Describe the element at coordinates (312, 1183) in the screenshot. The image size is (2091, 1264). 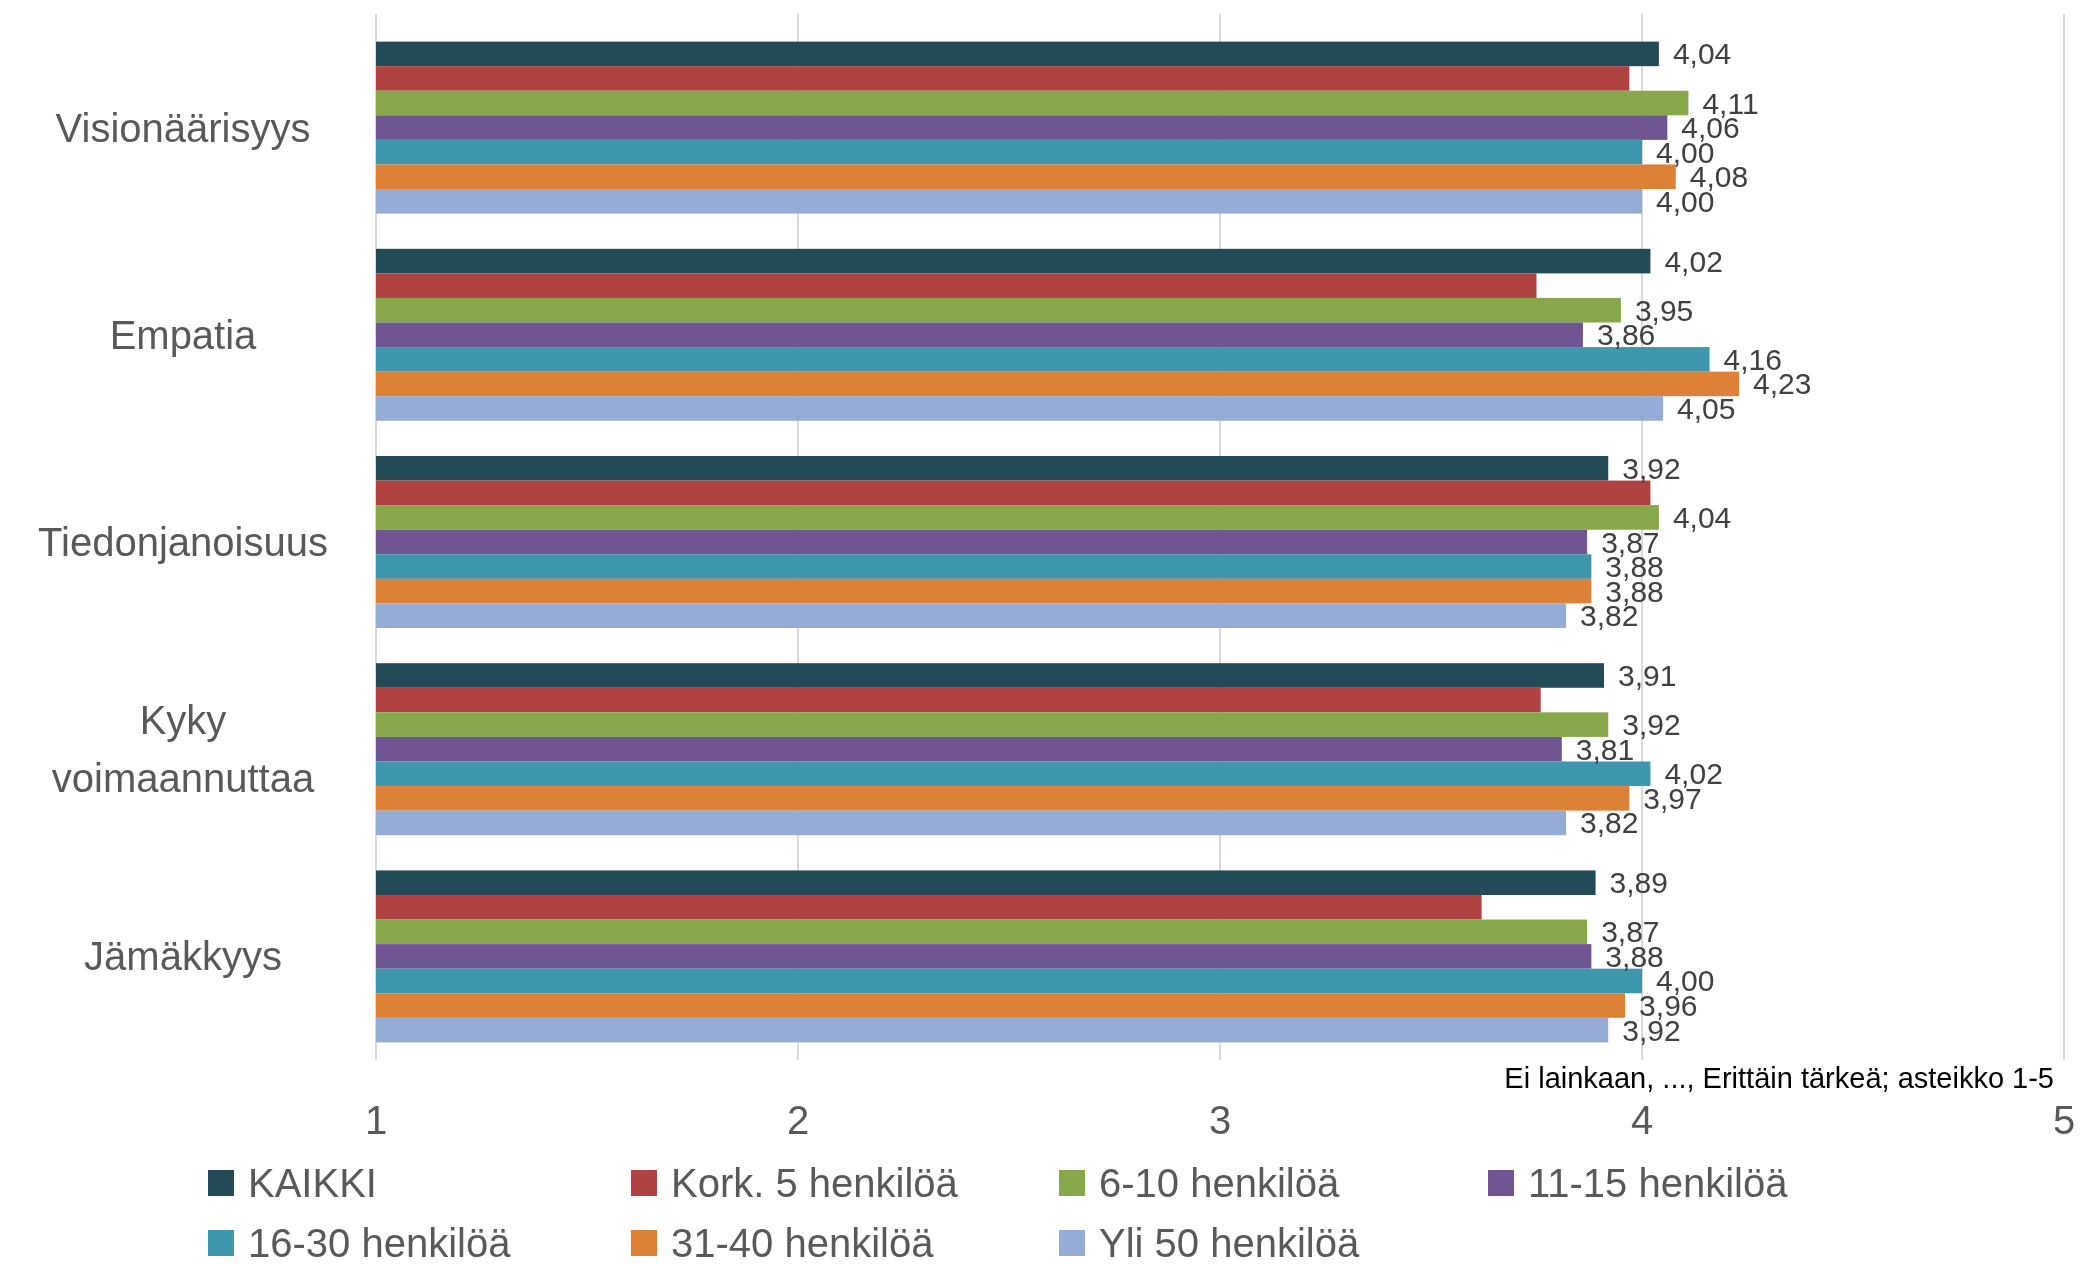
I see `legend-label: KAIKKI` at that location.